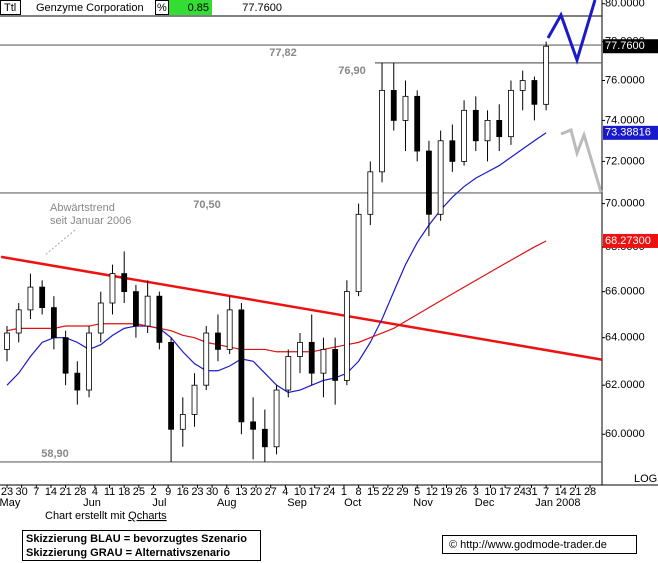 The image size is (658, 563). What do you see at coordinates (92, 503) in the screenshot?
I see `month-label: Jun` at bounding box center [92, 503].